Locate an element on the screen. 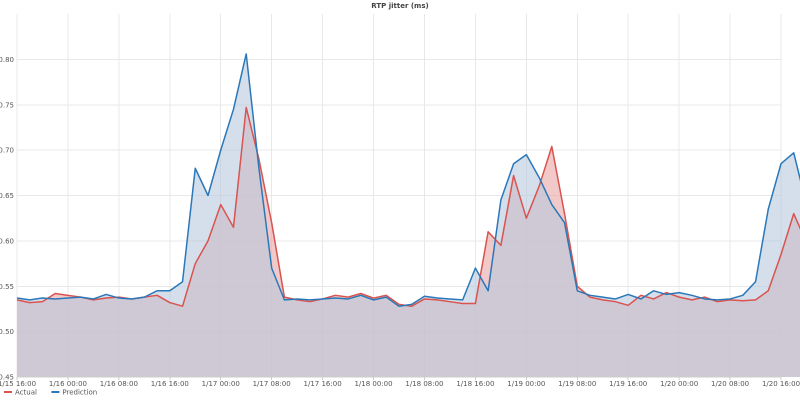  x-tick-label: 1/17 00:00 is located at coordinates (221, 384).